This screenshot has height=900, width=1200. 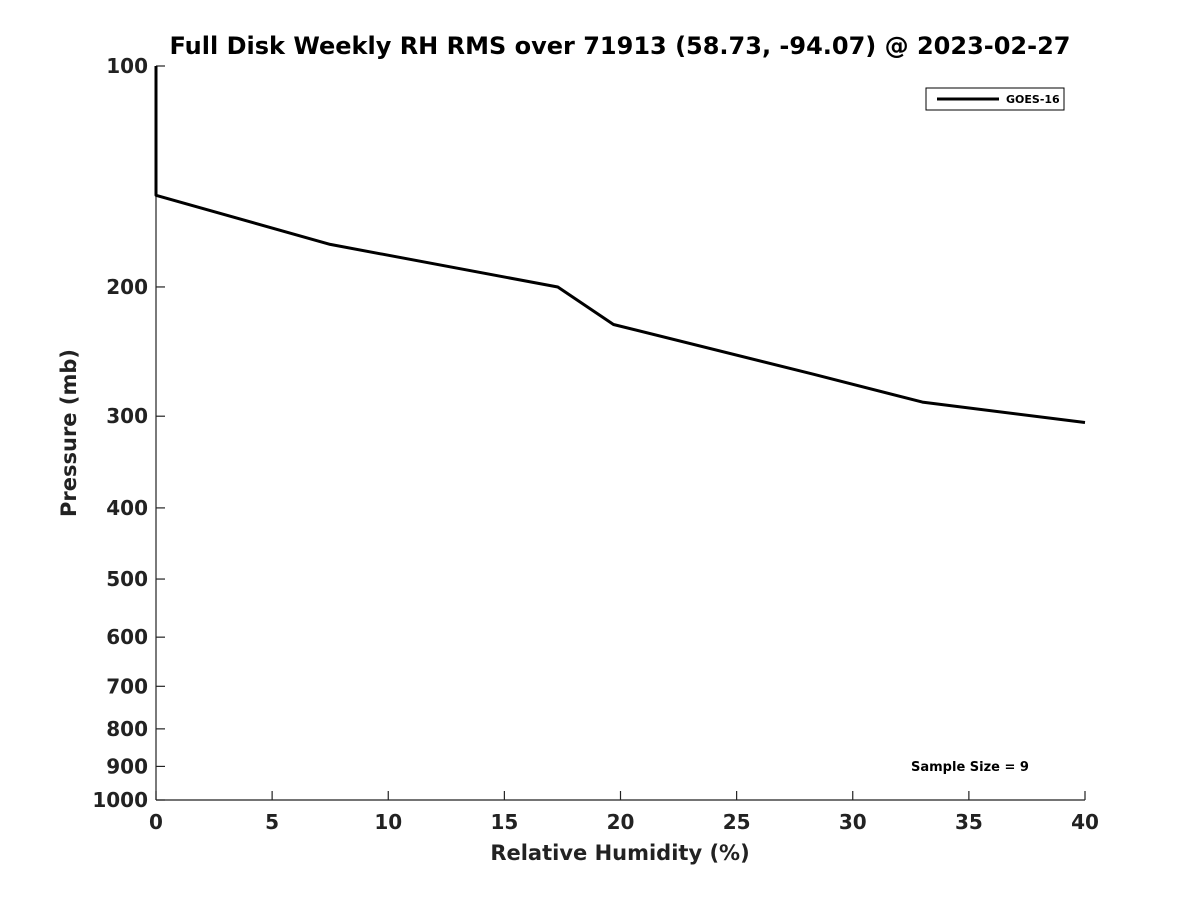 What do you see at coordinates (619, 853) in the screenshot?
I see `x-axis-label: Relative Humidity (%)` at bounding box center [619, 853].